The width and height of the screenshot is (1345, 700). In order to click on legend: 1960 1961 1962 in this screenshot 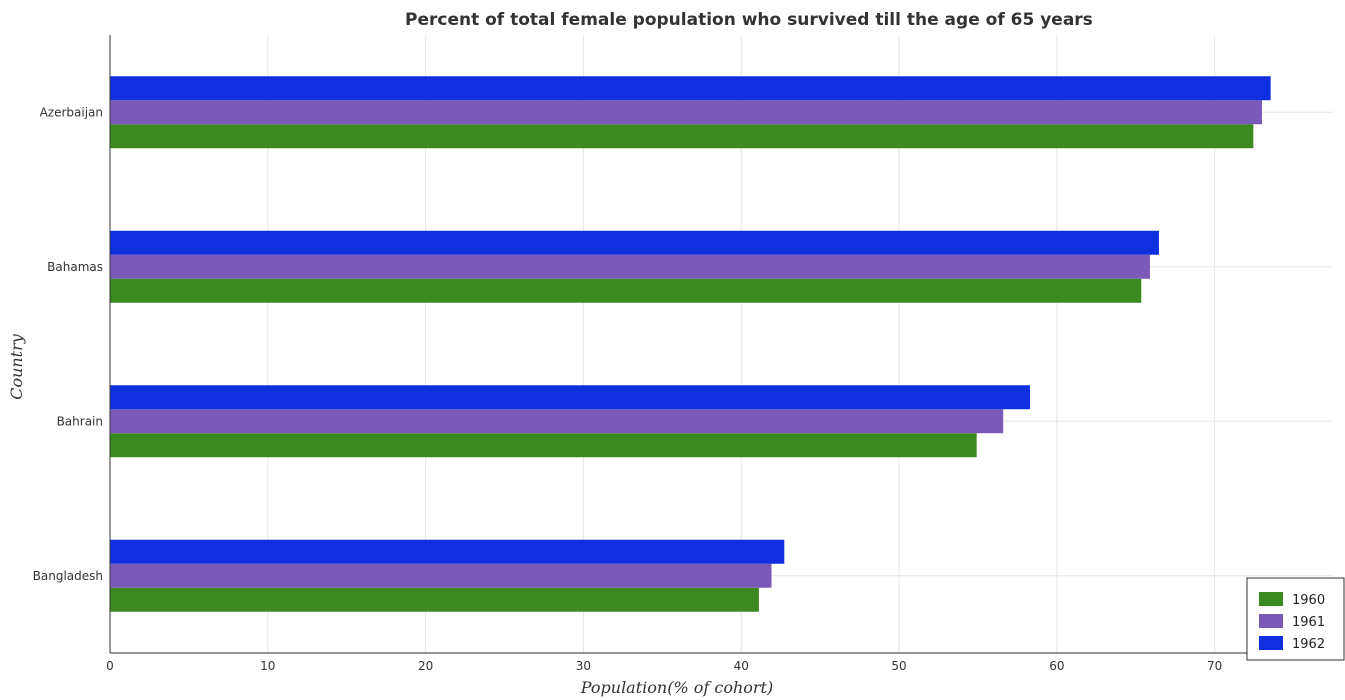, I will do `click(1295, 619)`.